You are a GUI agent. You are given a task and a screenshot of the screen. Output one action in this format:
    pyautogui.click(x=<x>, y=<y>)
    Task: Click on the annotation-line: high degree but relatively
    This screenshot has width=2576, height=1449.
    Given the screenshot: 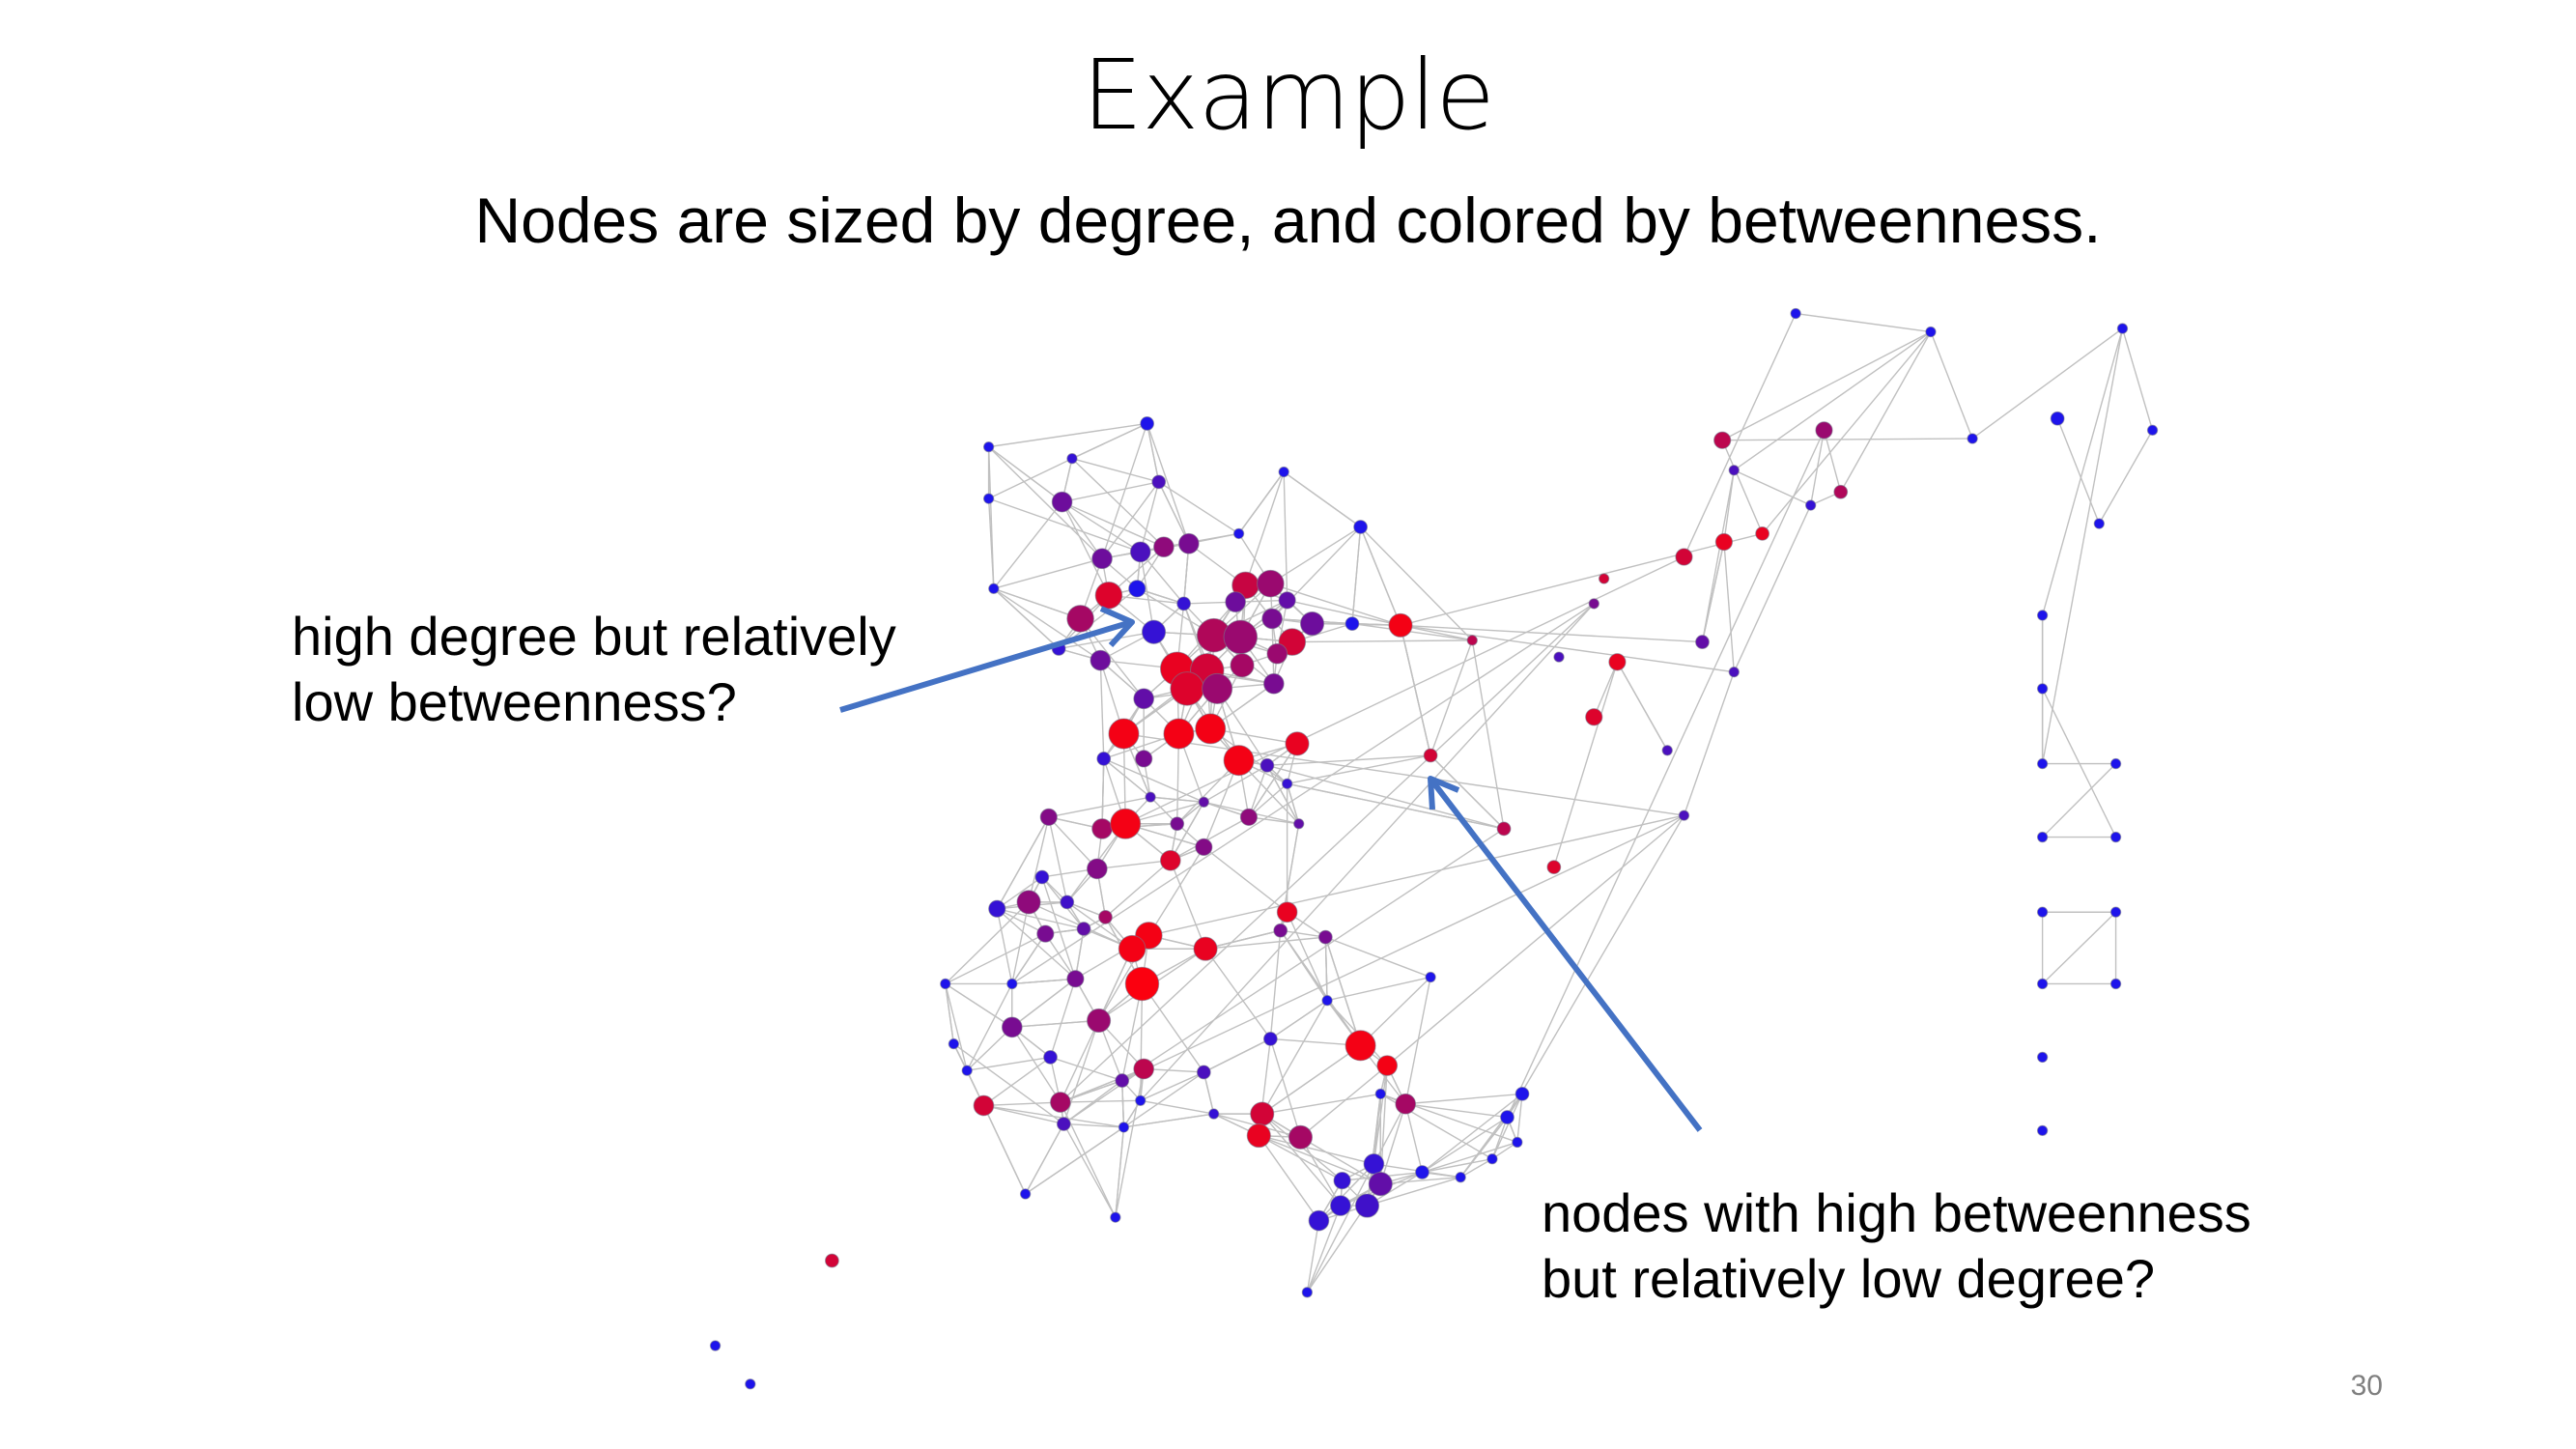 What is the action you would take?
    pyautogui.click(x=594, y=636)
    